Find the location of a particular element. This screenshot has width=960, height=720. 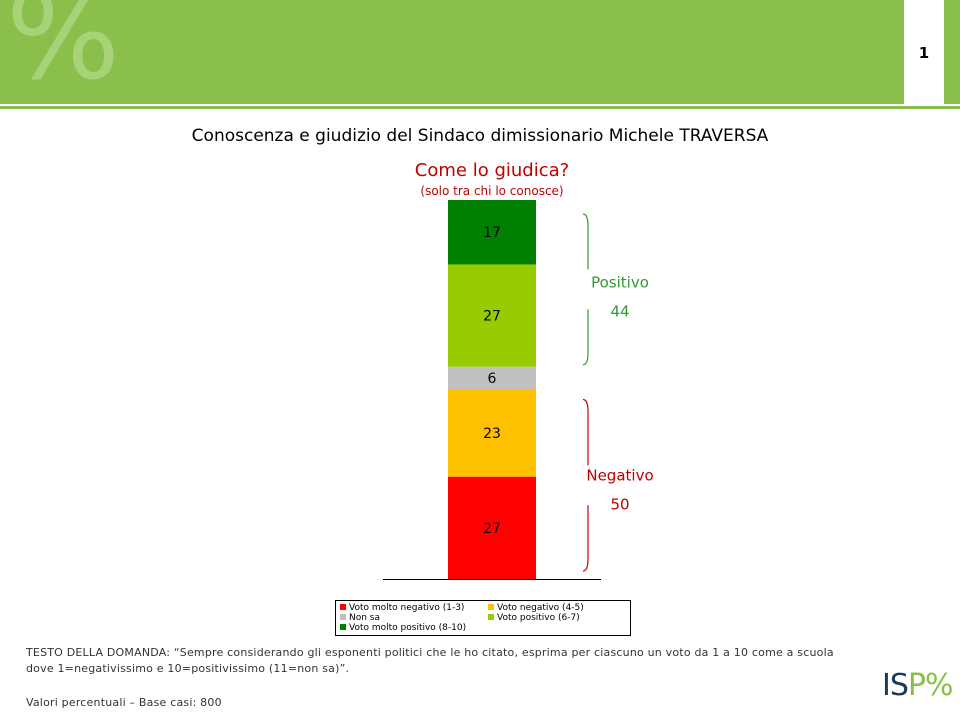

bar-value-label-1: 23 is located at coordinates (492, 434).